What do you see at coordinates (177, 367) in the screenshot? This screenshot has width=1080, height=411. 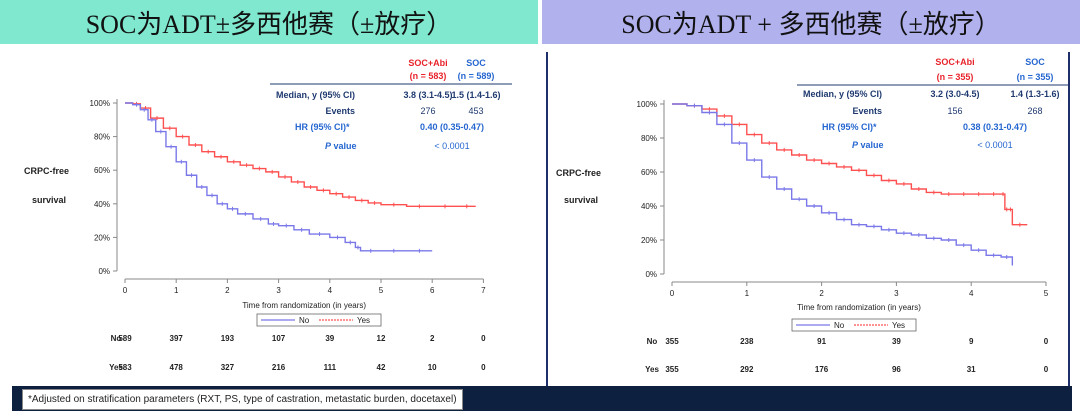 I see `risk-count: 478` at bounding box center [177, 367].